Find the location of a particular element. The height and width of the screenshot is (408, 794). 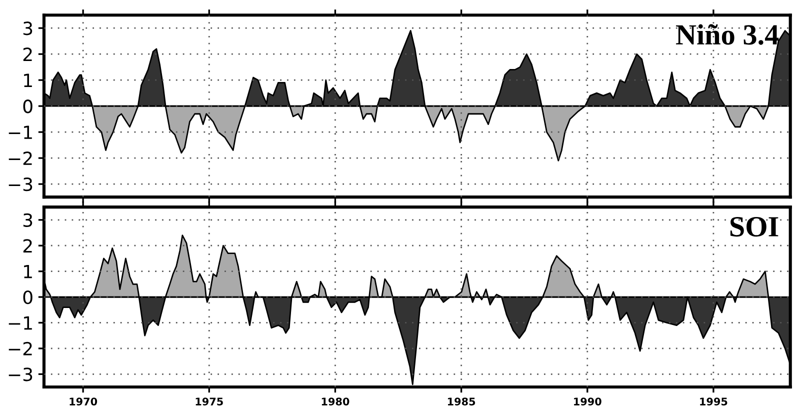

chart-title: Niño 3.4 is located at coordinates (727, 34).